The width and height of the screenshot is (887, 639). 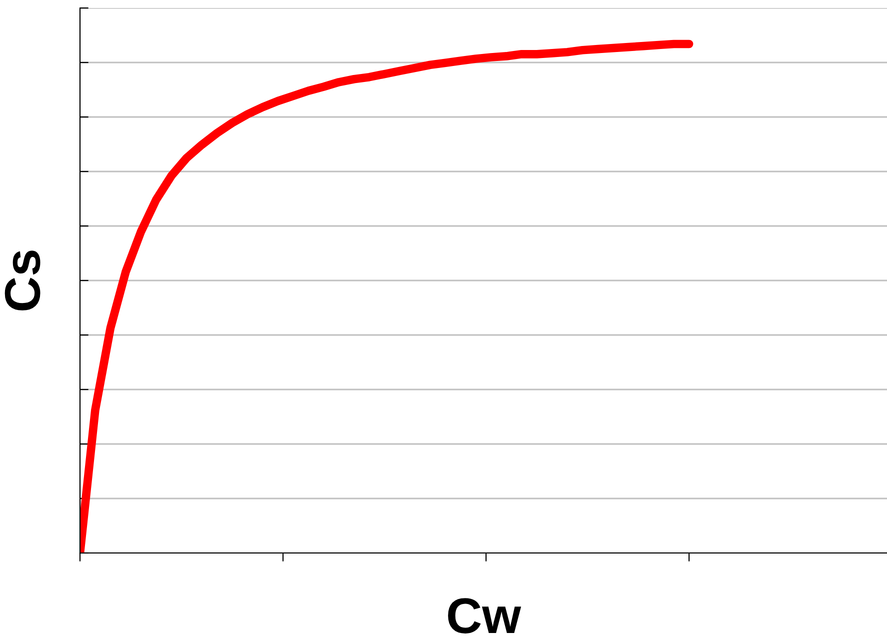 What do you see at coordinates (485, 616) in the screenshot?
I see `x-axis-title: Cw` at bounding box center [485, 616].